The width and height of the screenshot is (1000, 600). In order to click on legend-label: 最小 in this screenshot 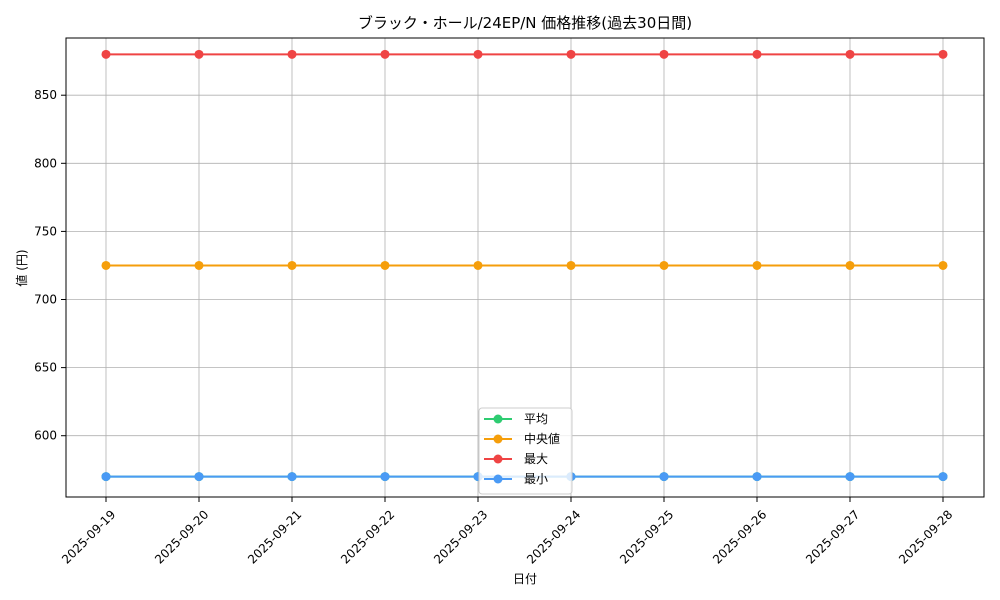, I will do `click(536, 479)`.